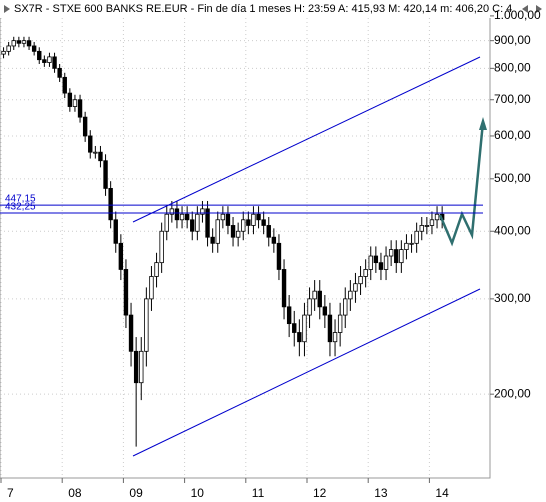 Image resolution: width=546 pixels, height=502 pixels. Describe the element at coordinates (461, 184) in the screenshot. I see `projection-arrow` at that location.